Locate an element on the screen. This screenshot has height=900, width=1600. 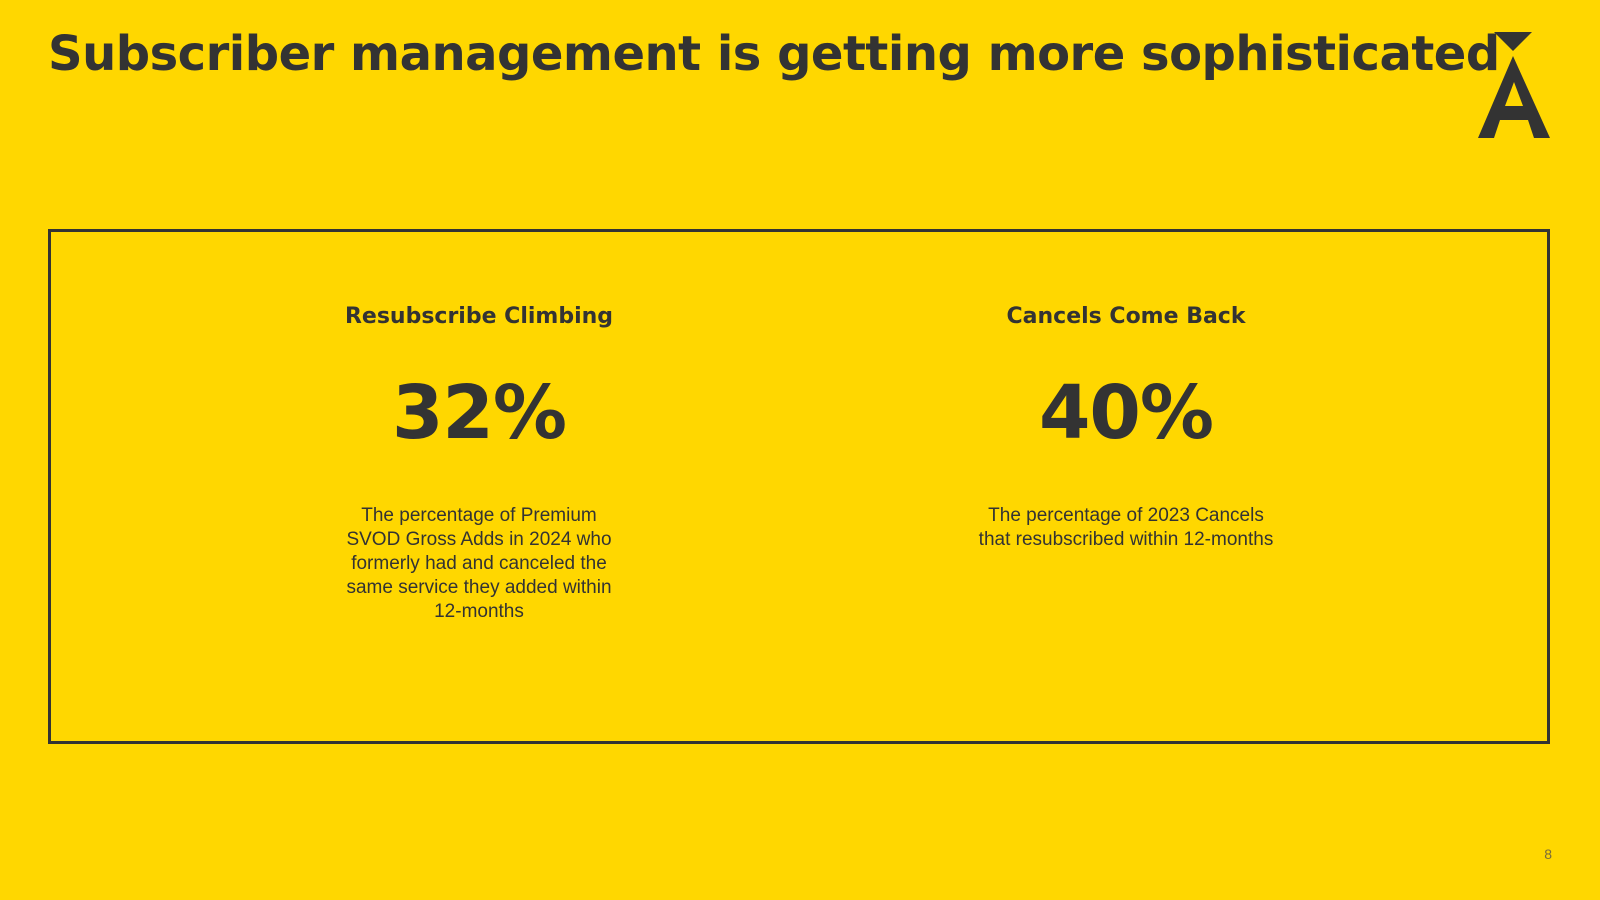
stat-heading: Cancels Come Back is located at coordinates (1126, 316).